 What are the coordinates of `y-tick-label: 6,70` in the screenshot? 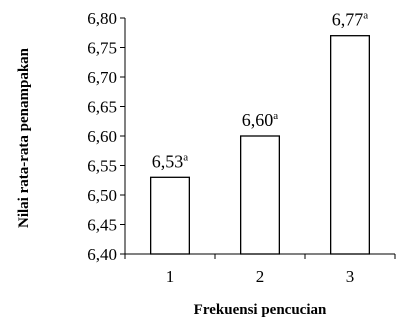 It's located at (102, 77).